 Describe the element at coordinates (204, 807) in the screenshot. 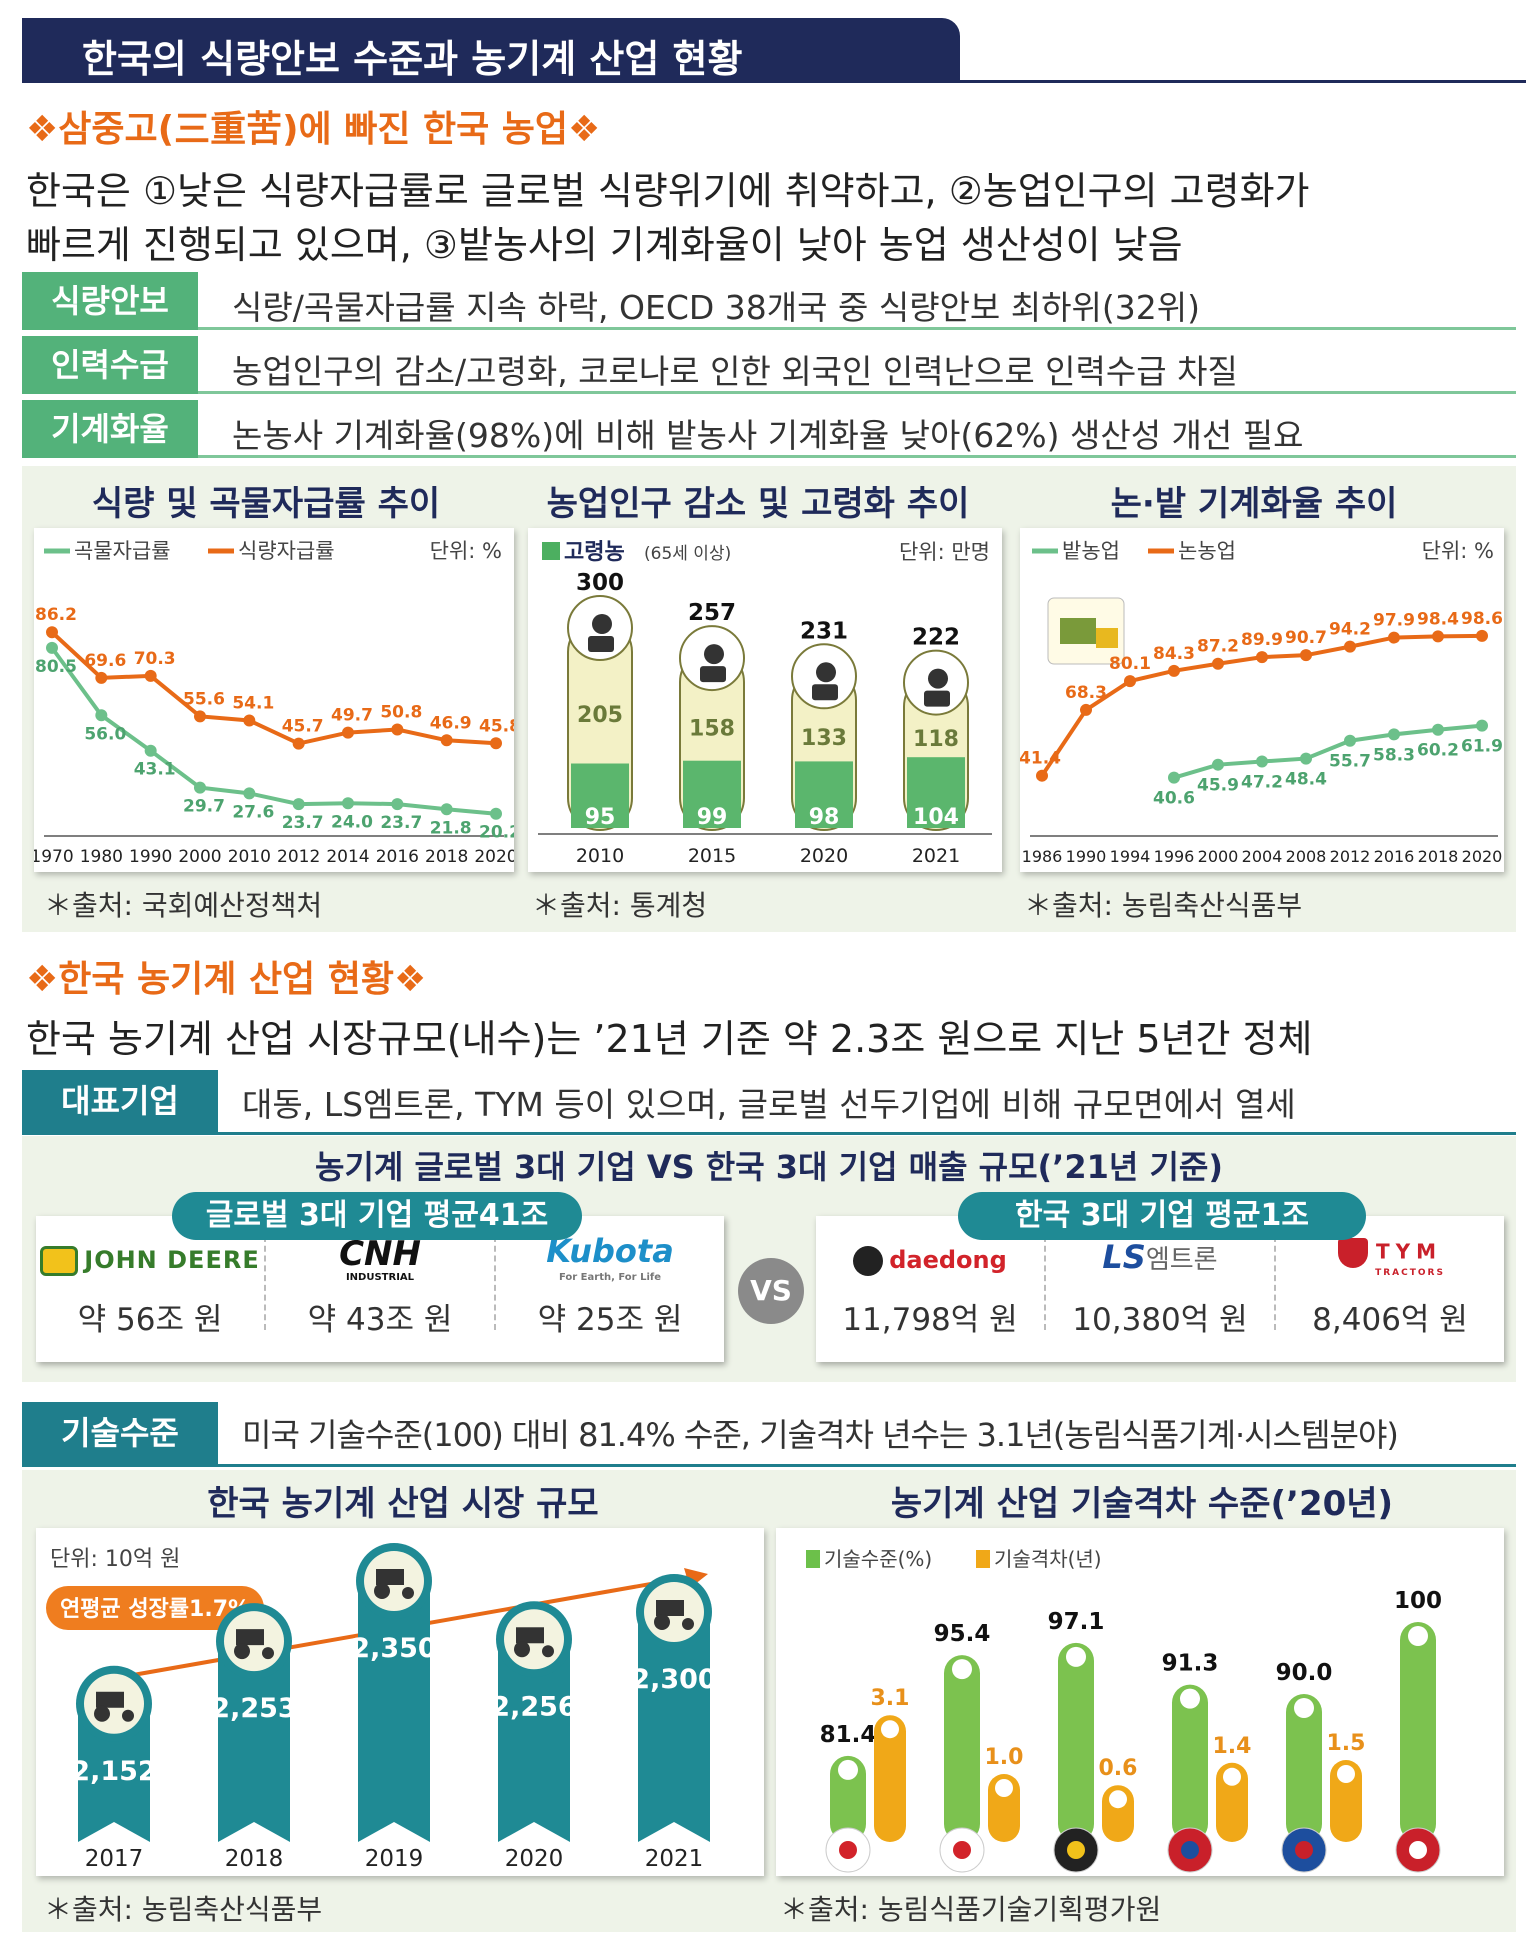

I see `data-label: 29.7` at that location.